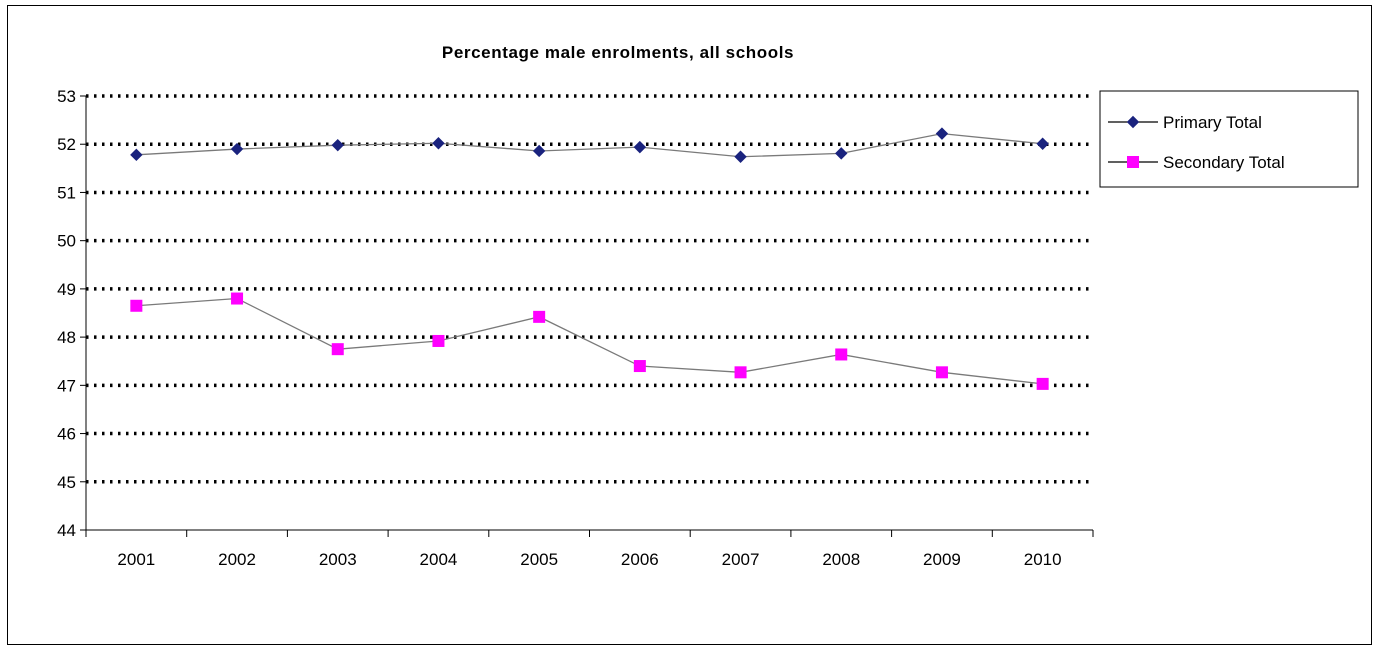 This screenshot has height=645, width=1376. Describe the element at coordinates (66, 144) in the screenshot. I see `y-tick-label: 52` at that location.